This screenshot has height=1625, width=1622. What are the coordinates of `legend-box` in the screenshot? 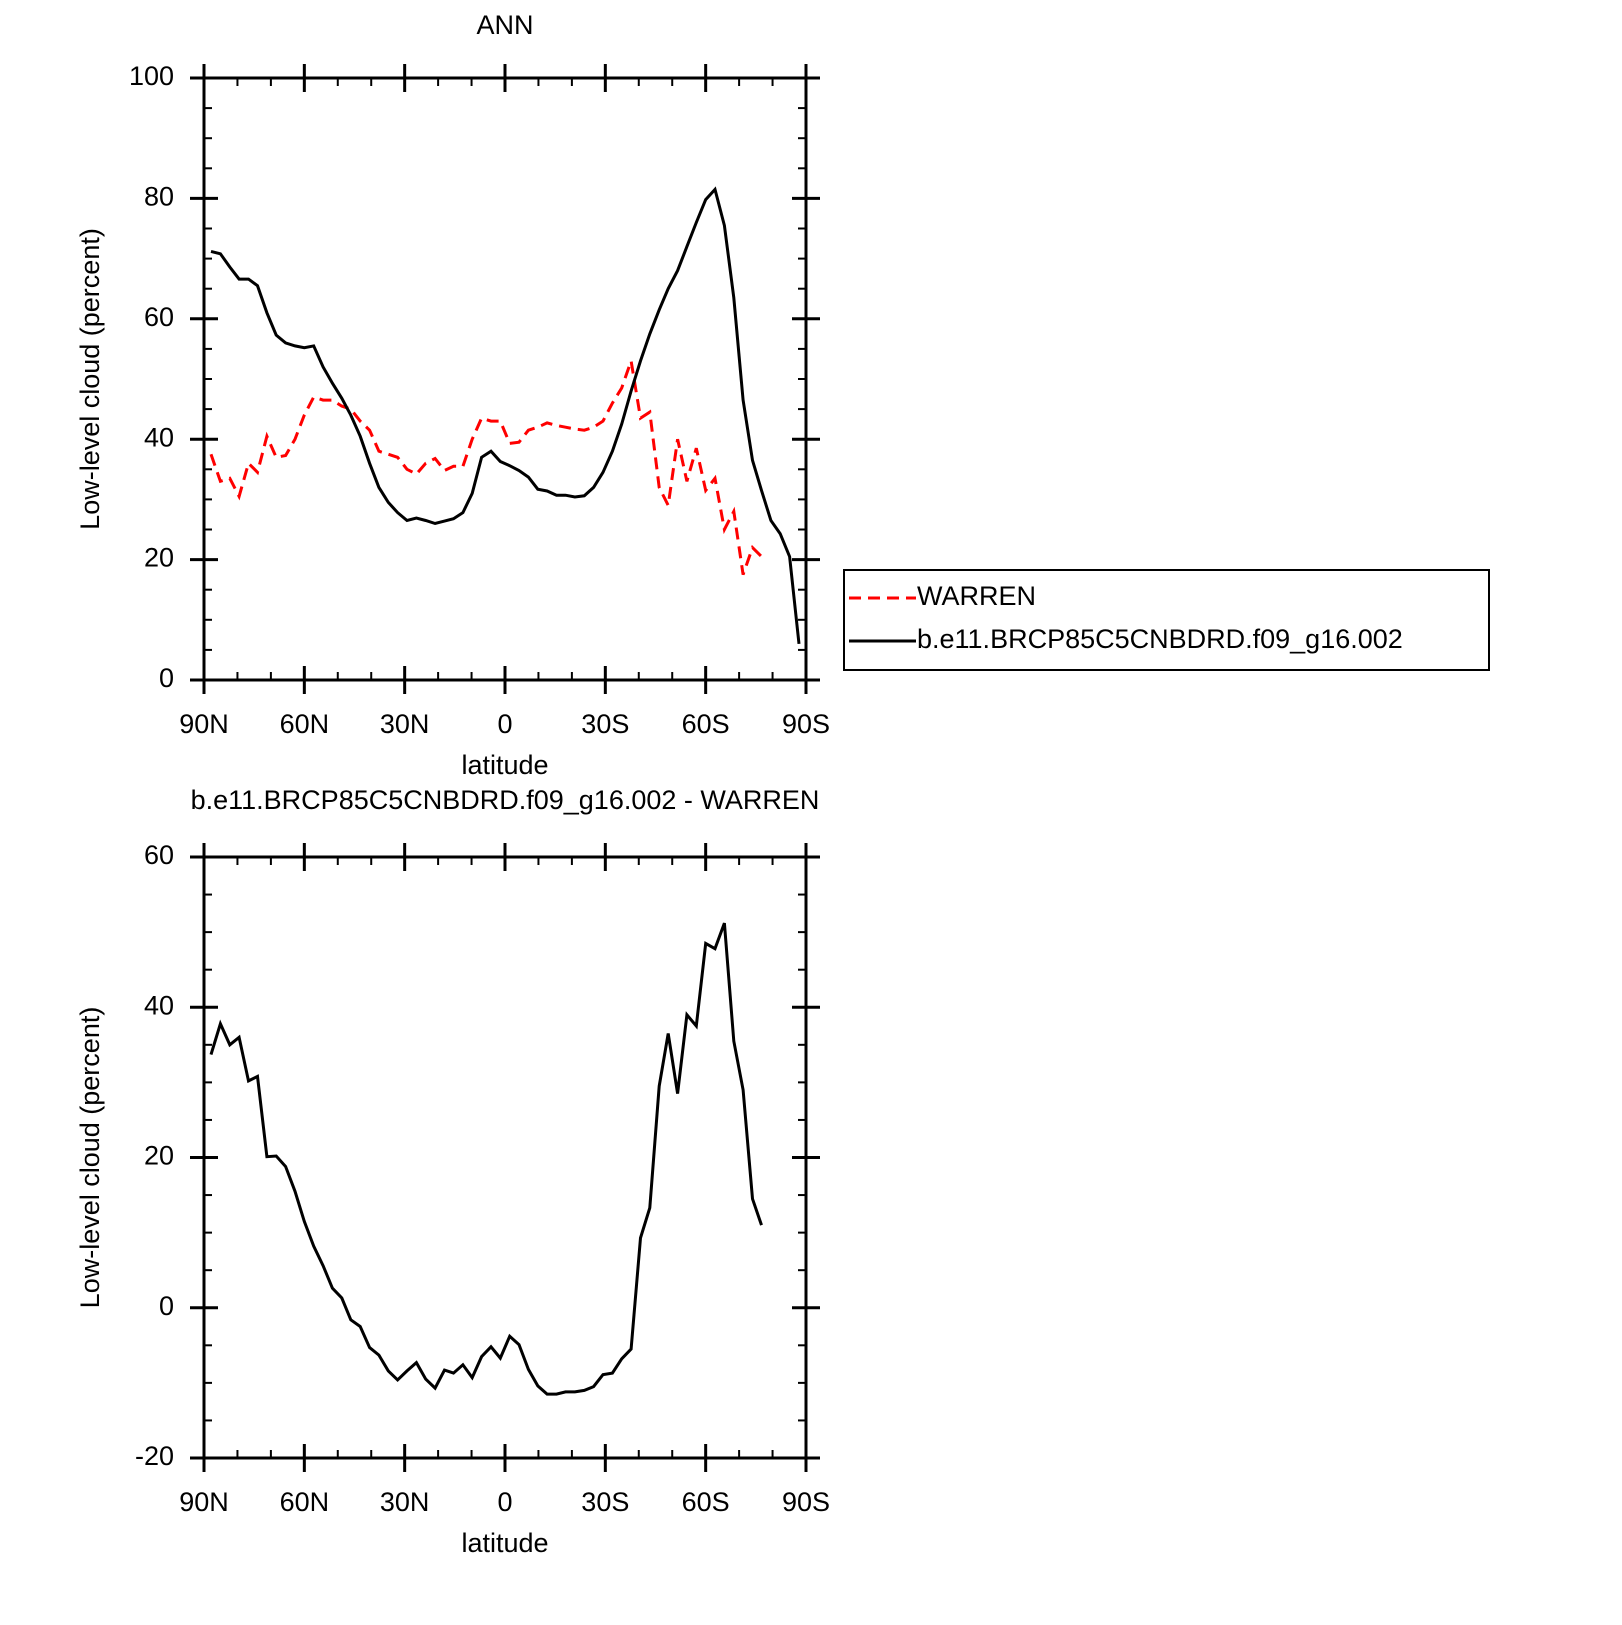 It's located at (1166, 620).